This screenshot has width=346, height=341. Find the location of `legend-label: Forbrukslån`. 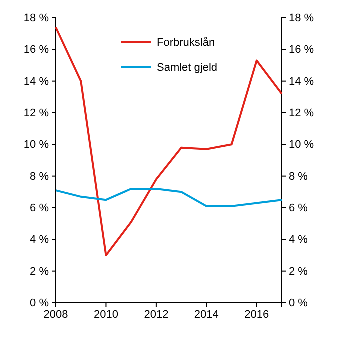

legend-label: Forbrukslån is located at coordinates (186, 43).